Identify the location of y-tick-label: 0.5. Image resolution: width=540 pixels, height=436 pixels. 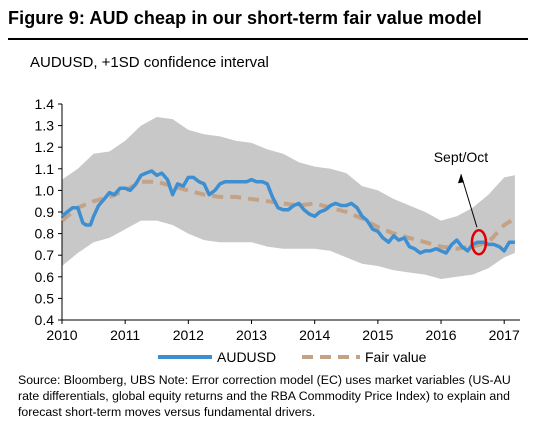
(45, 298).